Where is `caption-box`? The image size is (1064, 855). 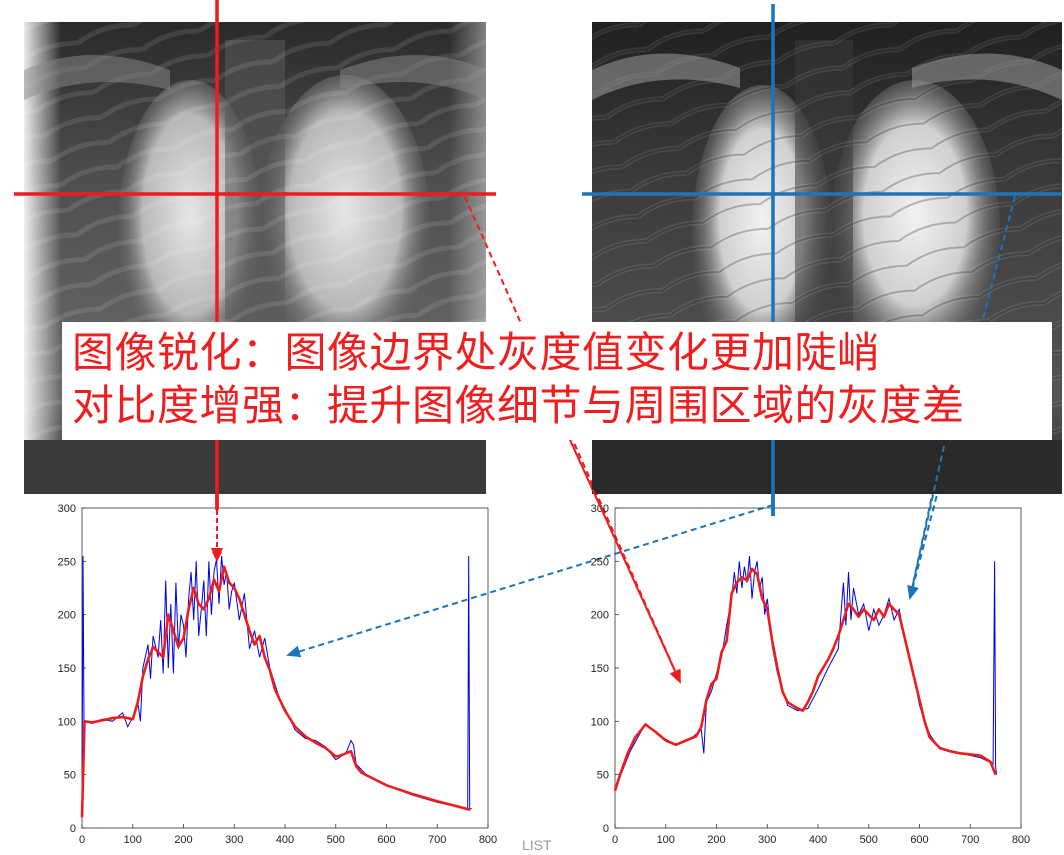
caption-box is located at coordinates (557, 381).